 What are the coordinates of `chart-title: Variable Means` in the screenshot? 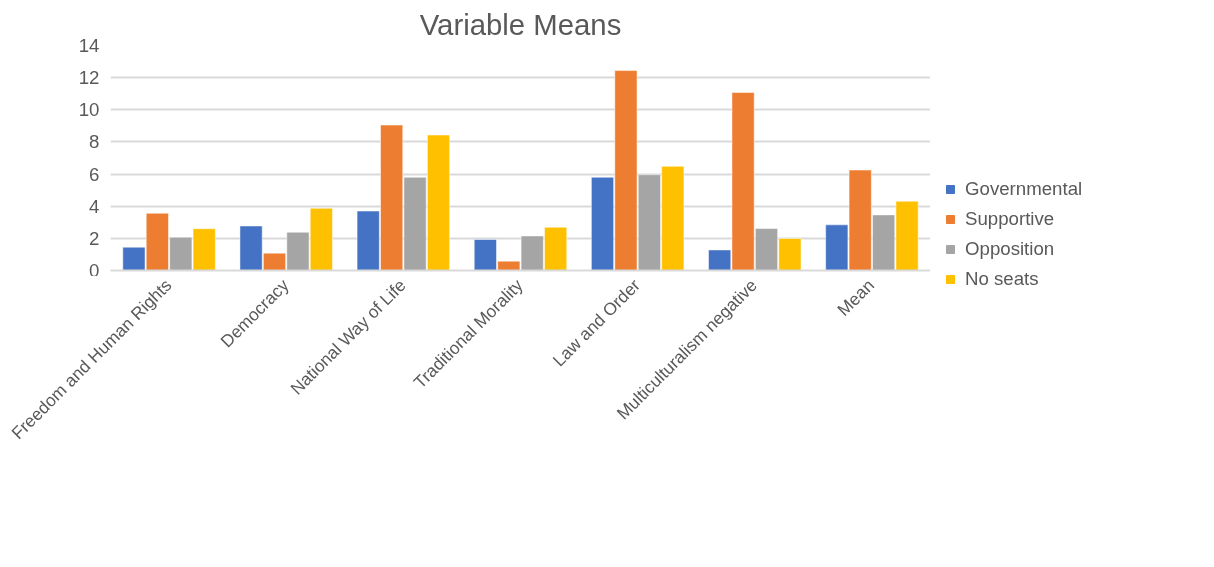 It's located at (520, 24).